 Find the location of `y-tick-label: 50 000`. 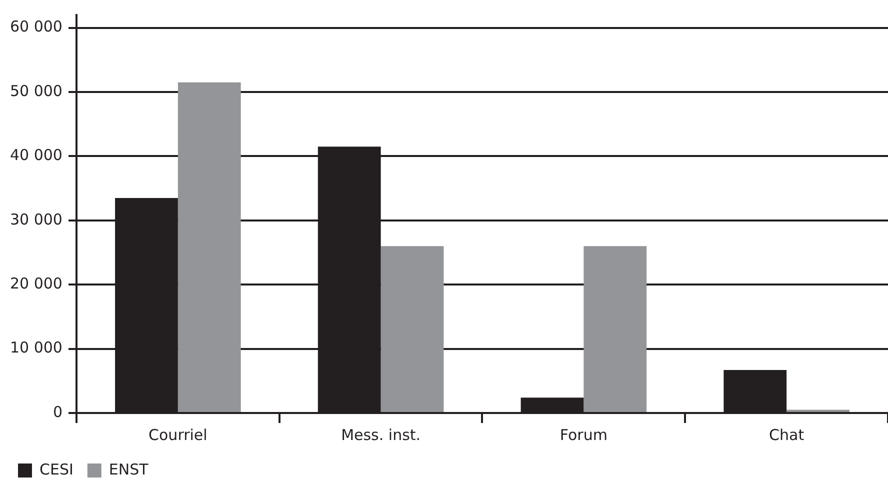

y-tick-label: 50 000 is located at coordinates (36, 91).